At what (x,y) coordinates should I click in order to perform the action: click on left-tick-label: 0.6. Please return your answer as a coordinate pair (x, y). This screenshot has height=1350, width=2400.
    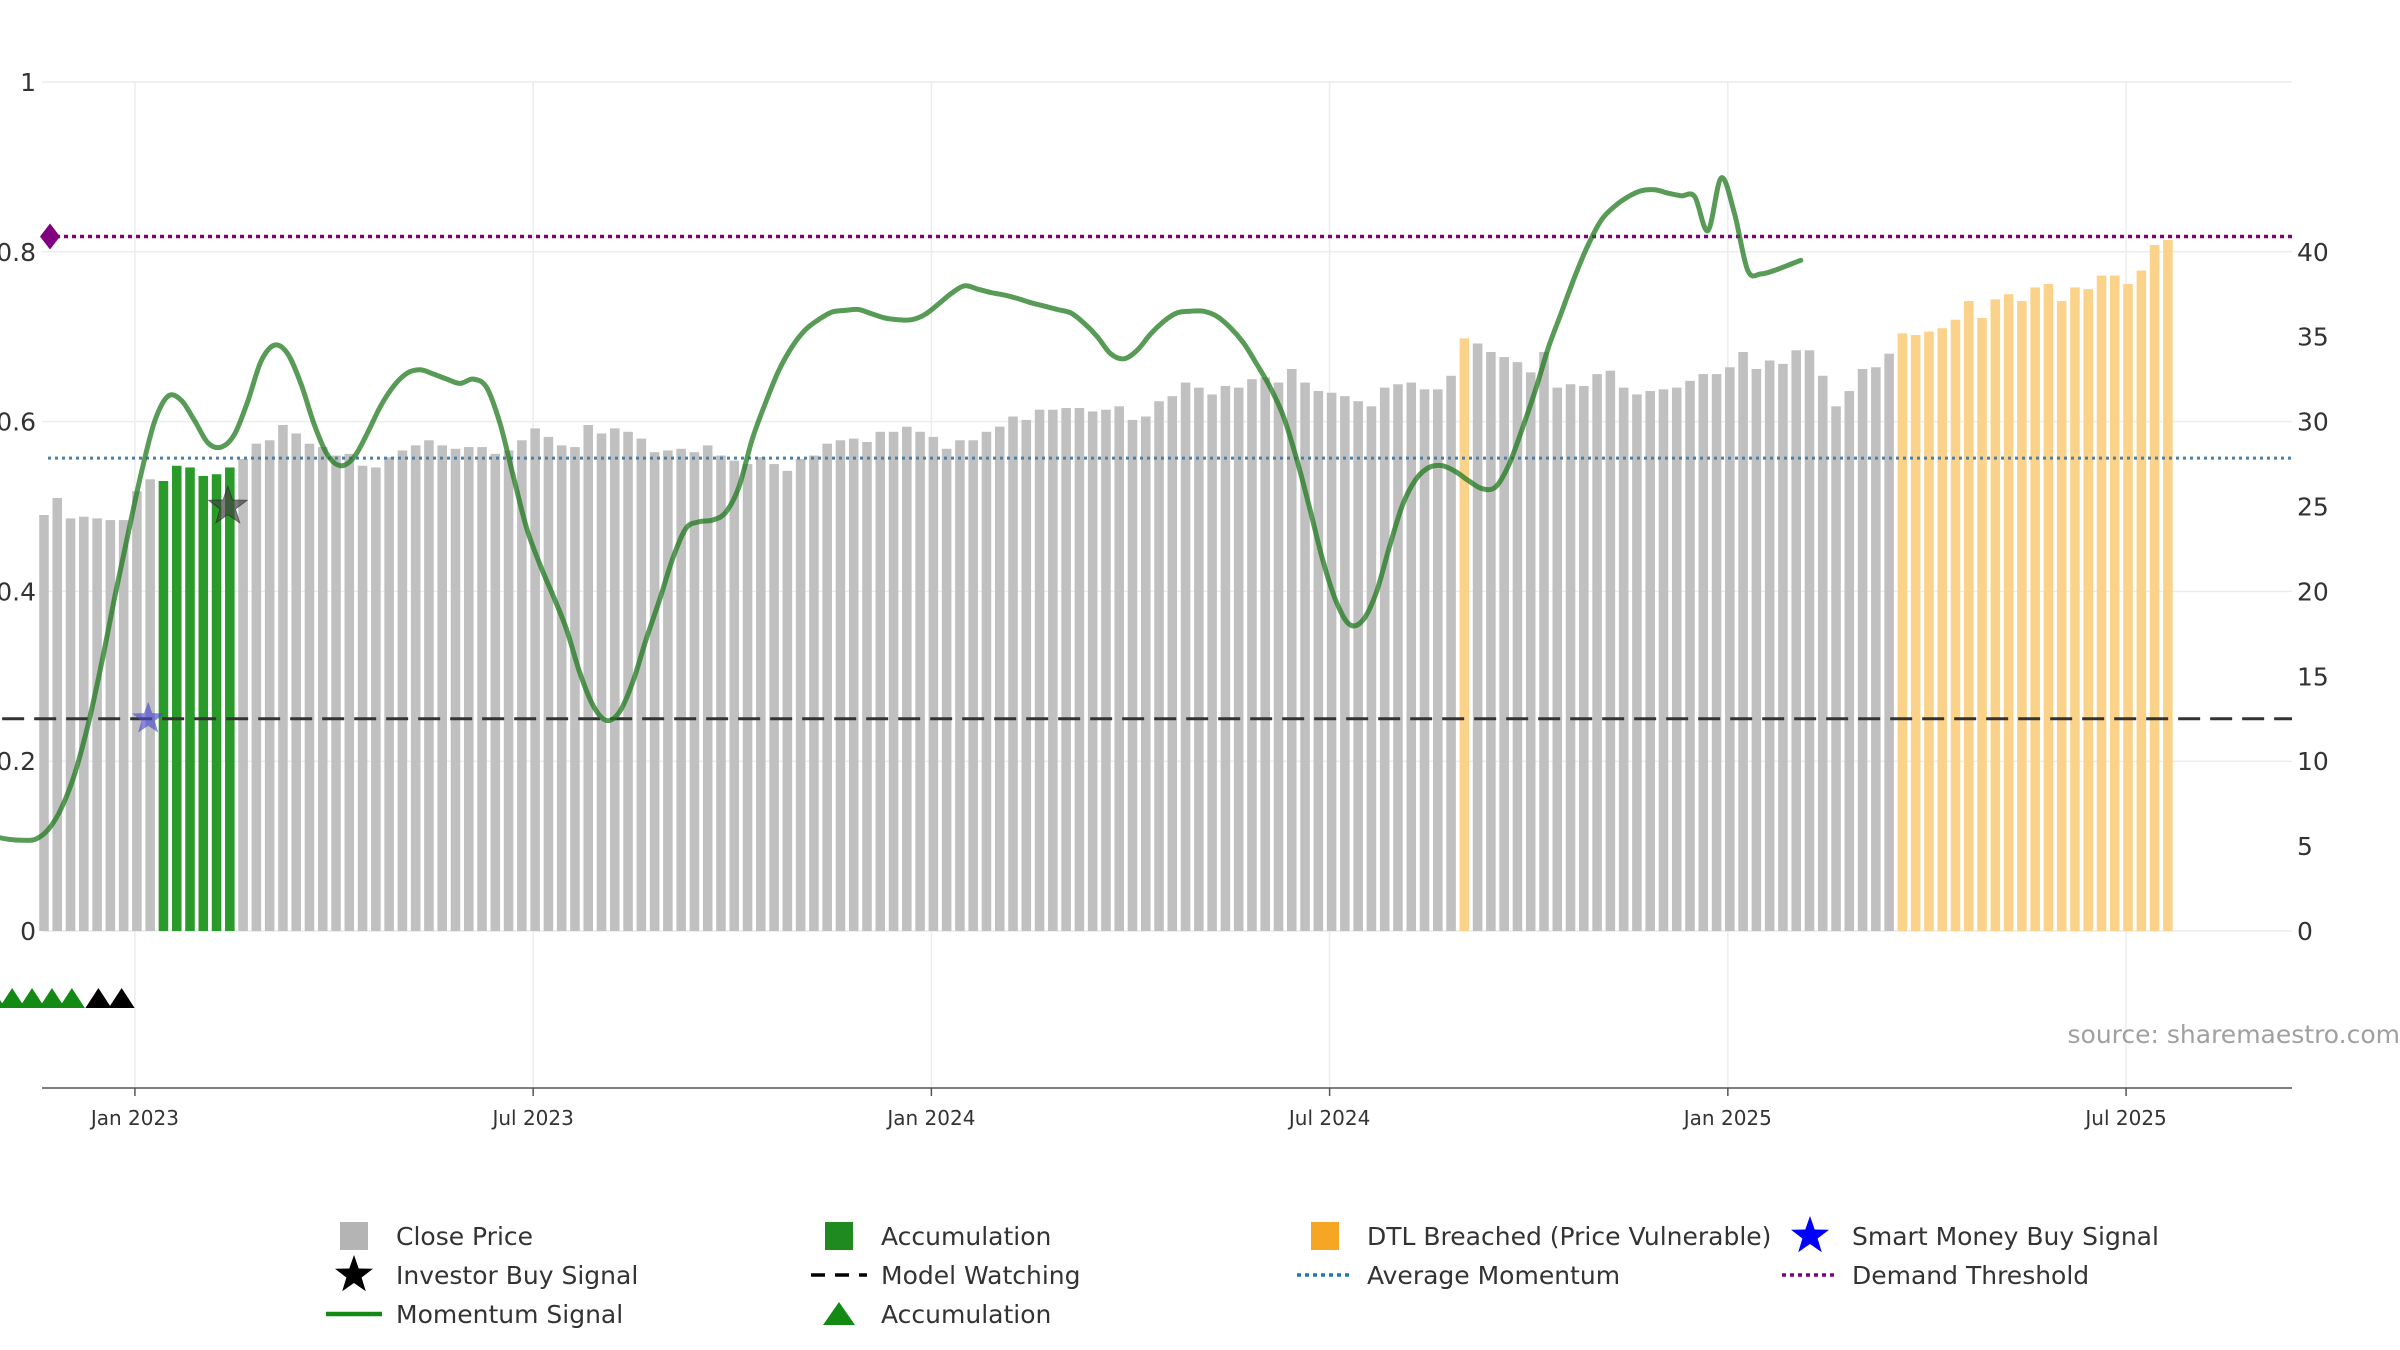
    Looking at the image, I should click on (18, 422).